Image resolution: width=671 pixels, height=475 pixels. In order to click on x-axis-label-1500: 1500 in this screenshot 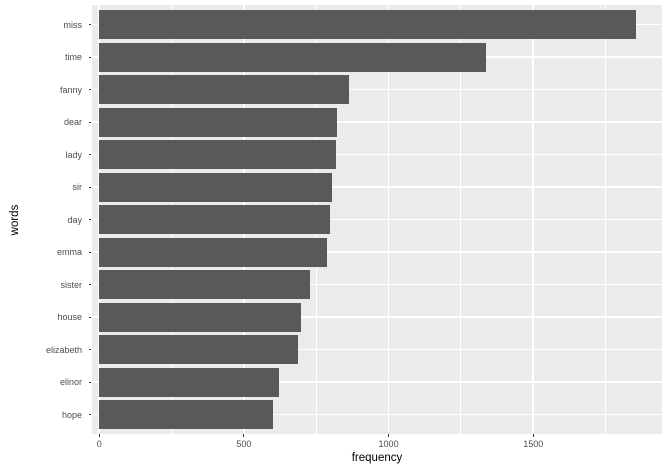, I will do `click(533, 444)`.